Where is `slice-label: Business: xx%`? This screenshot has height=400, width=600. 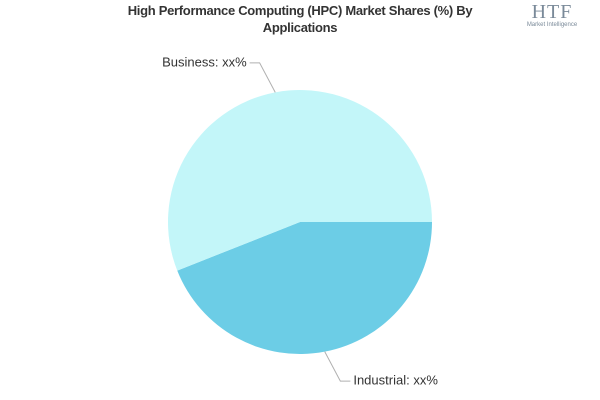
slice-label: Business: xx% is located at coordinates (204, 61).